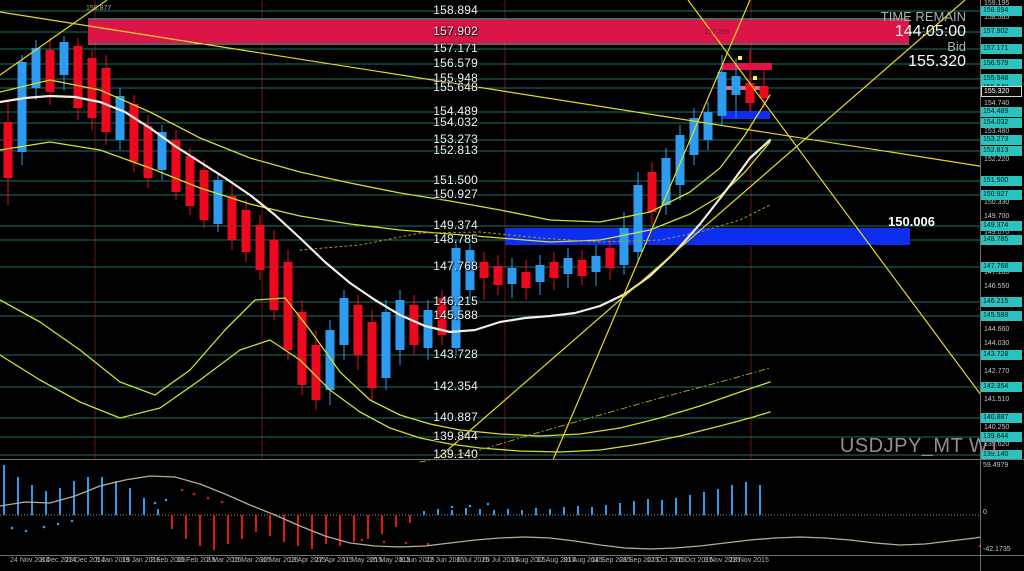 This screenshot has width=1024, height=571. Describe the element at coordinates (490, 512) in the screenshot. I see `indicator-signal-line` at that location.